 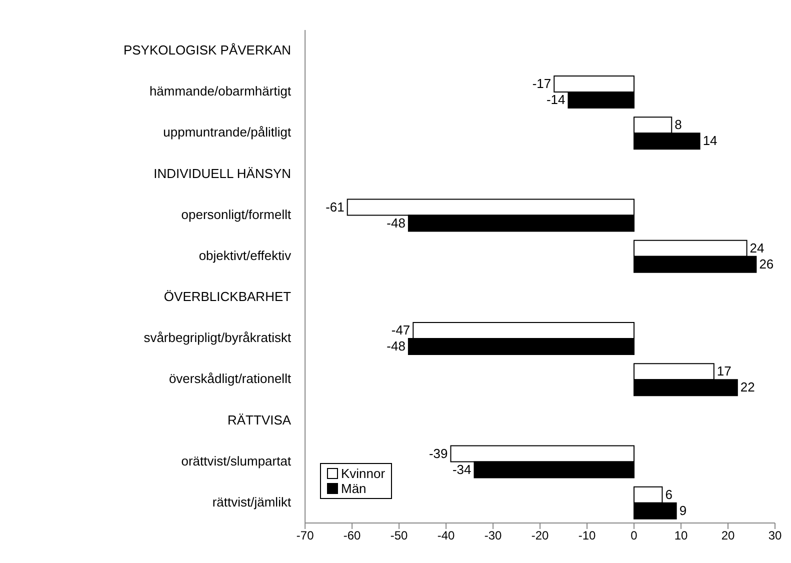 What do you see at coordinates (710, 140) in the screenshot?
I see `data-label: 14` at bounding box center [710, 140].